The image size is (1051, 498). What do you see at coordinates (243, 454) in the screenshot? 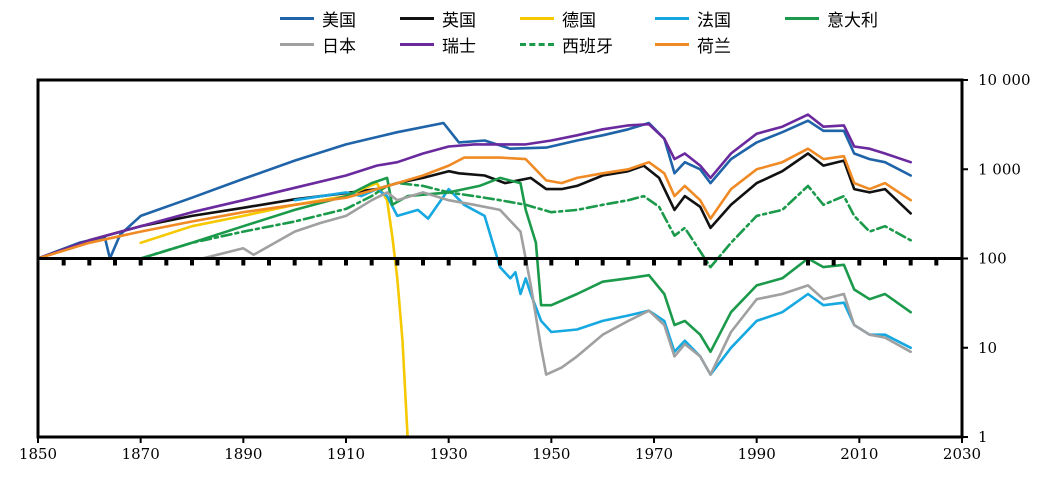
I see `x-tick-label-1890: 1890` at bounding box center [243, 454].